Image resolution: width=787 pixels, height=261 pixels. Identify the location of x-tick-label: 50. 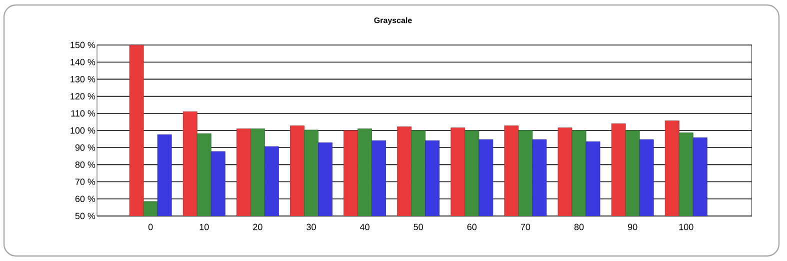
(418, 227).